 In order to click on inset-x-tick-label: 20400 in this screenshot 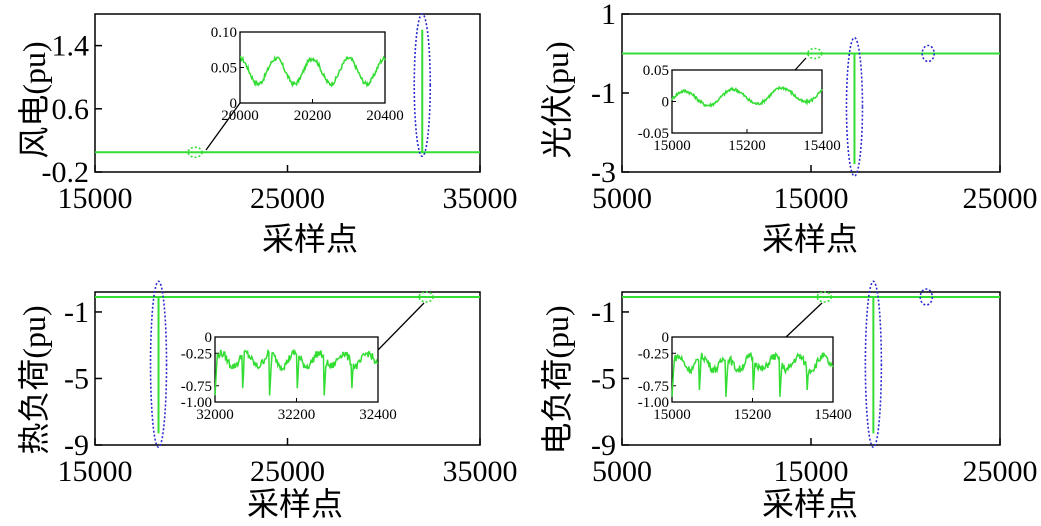, I will do `click(385, 116)`.